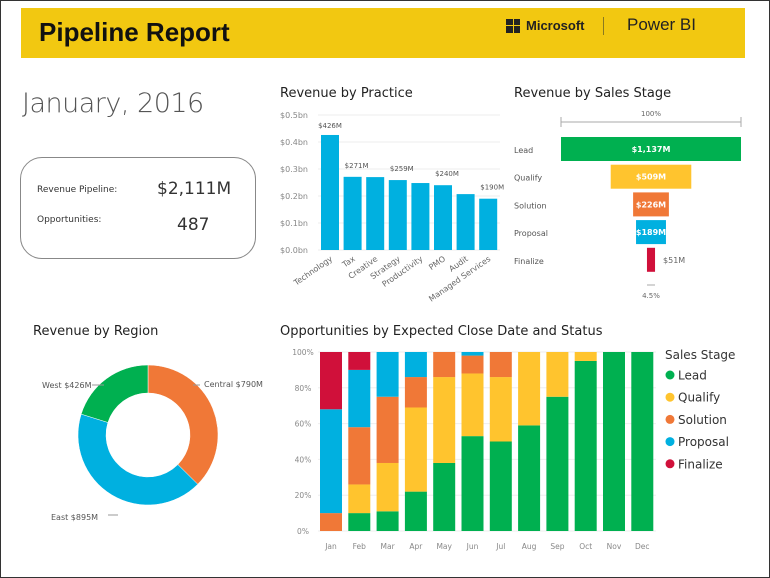 Image resolution: width=770 pixels, height=578 pixels. I want to click on legend-item-finalize: Finalize, so click(700, 464).